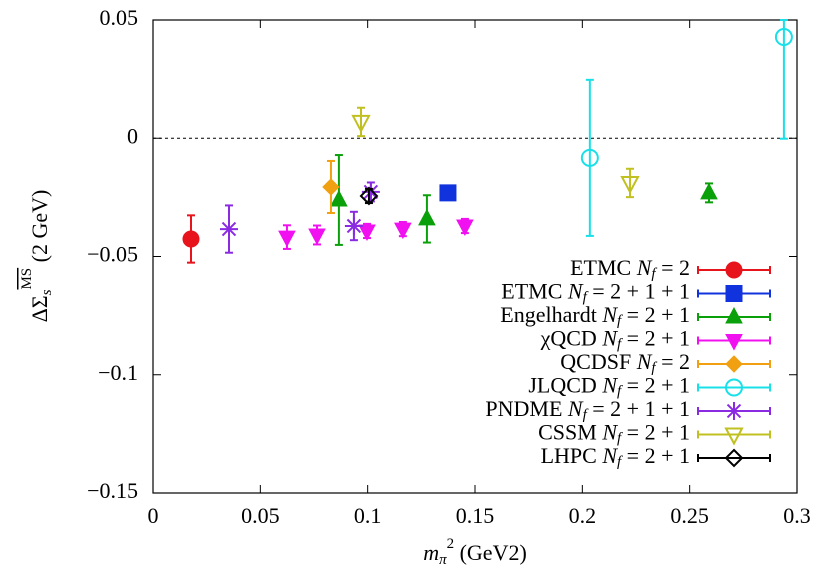 The width and height of the screenshot is (829, 585). Describe the element at coordinates (609, 386) in the screenshot. I see `legend-label: JLQCD Nf = 2 + 1` at that location.